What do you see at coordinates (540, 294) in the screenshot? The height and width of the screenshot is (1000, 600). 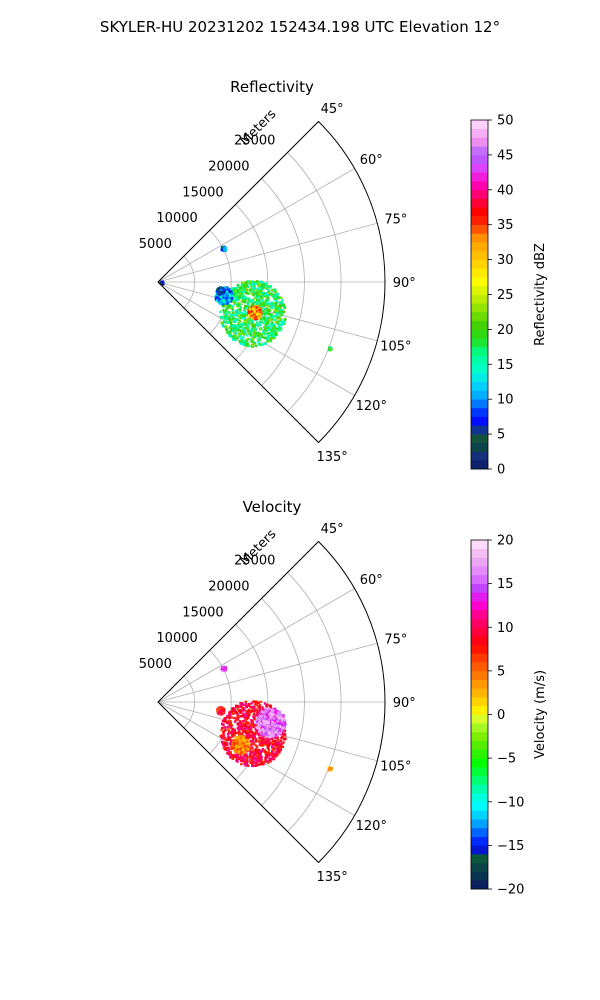 I see `colorbar-label: Reflectivity dBZ` at bounding box center [540, 294].